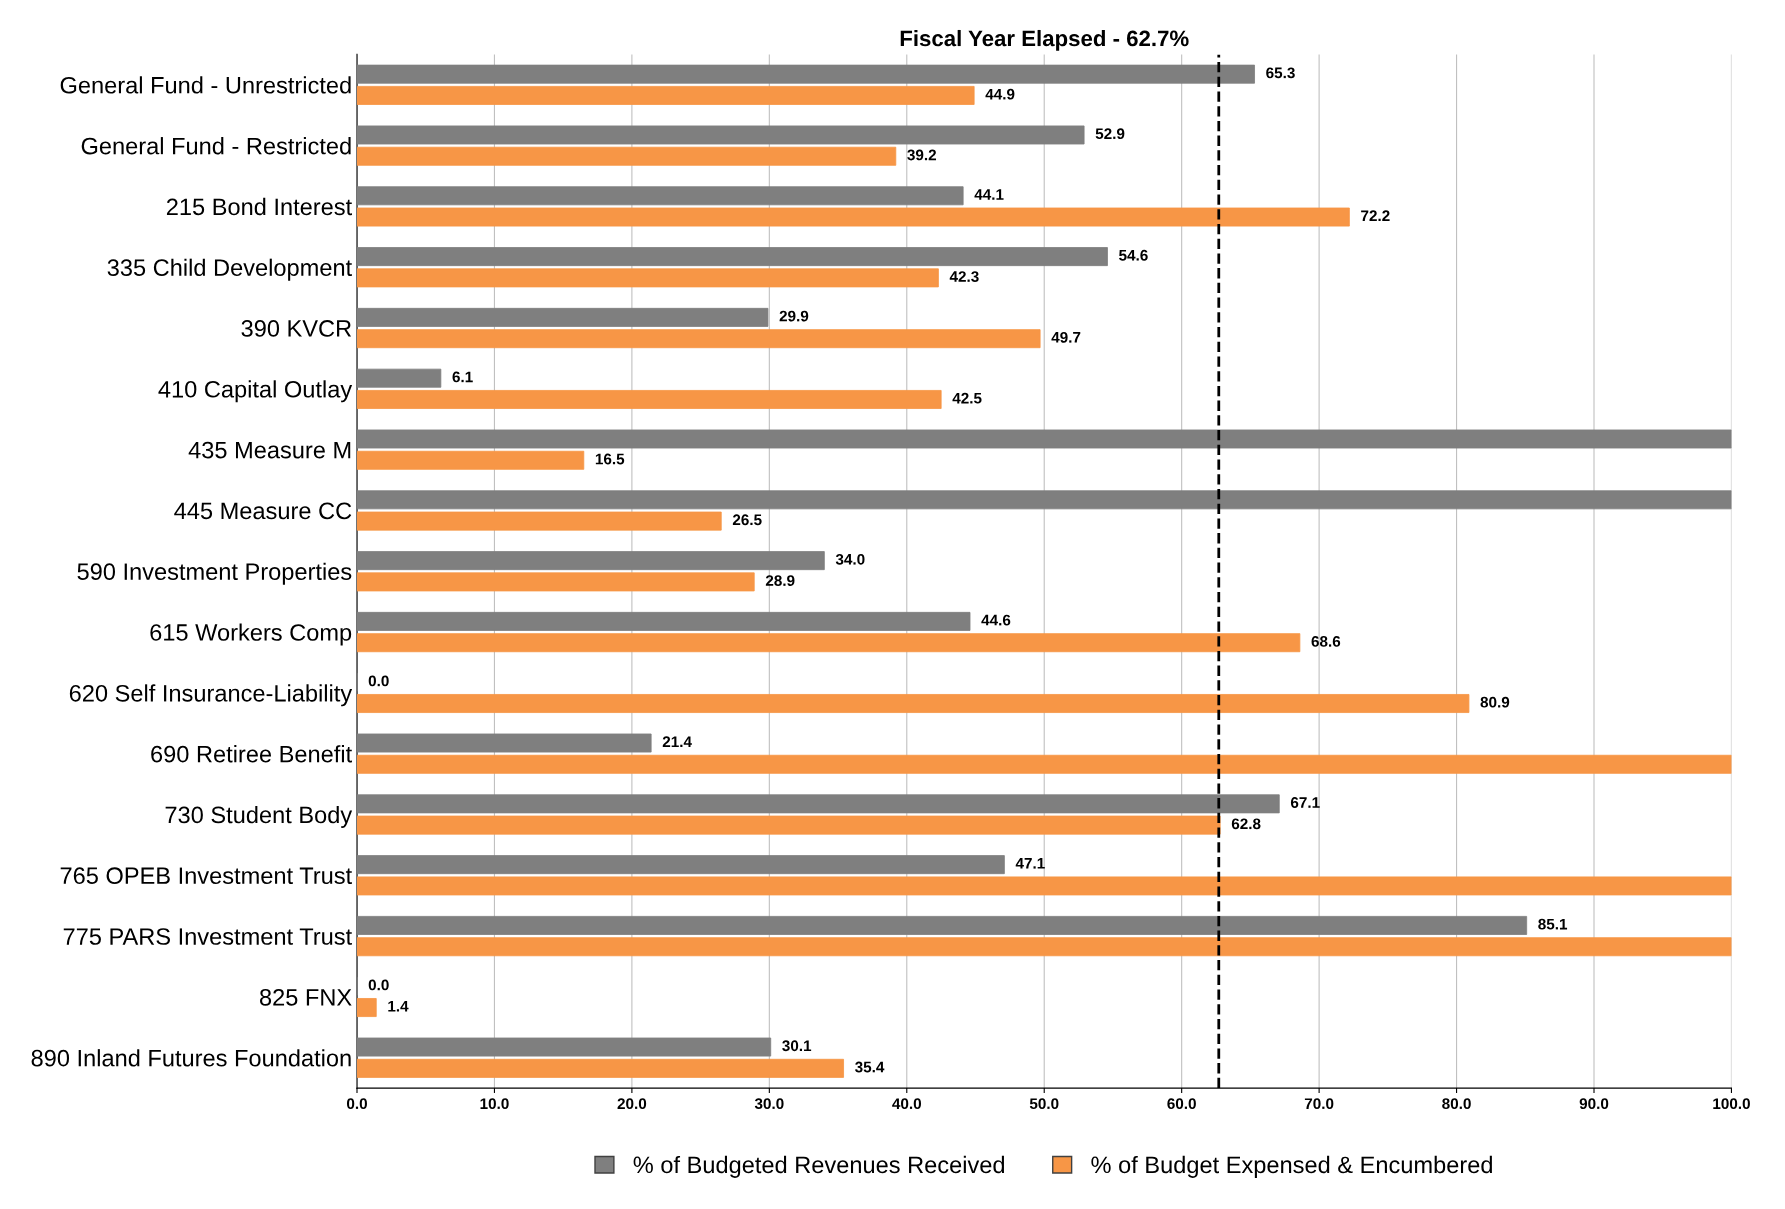 Image resolution: width=1785 pixels, height=1209 pixels. Describe the element at coordinates (610, 459) in the screenshot. I see `data-label: 16.5` at that location.